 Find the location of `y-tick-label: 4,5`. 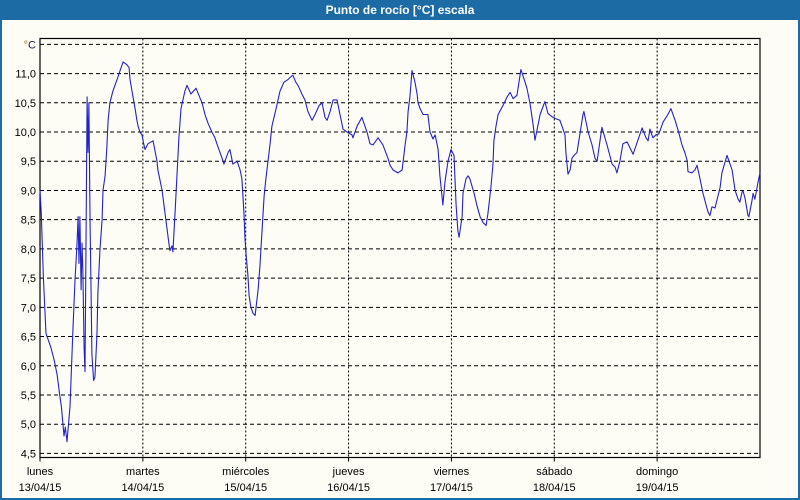

y-tick-label: 4,5 is located at coordinates (28, 454).